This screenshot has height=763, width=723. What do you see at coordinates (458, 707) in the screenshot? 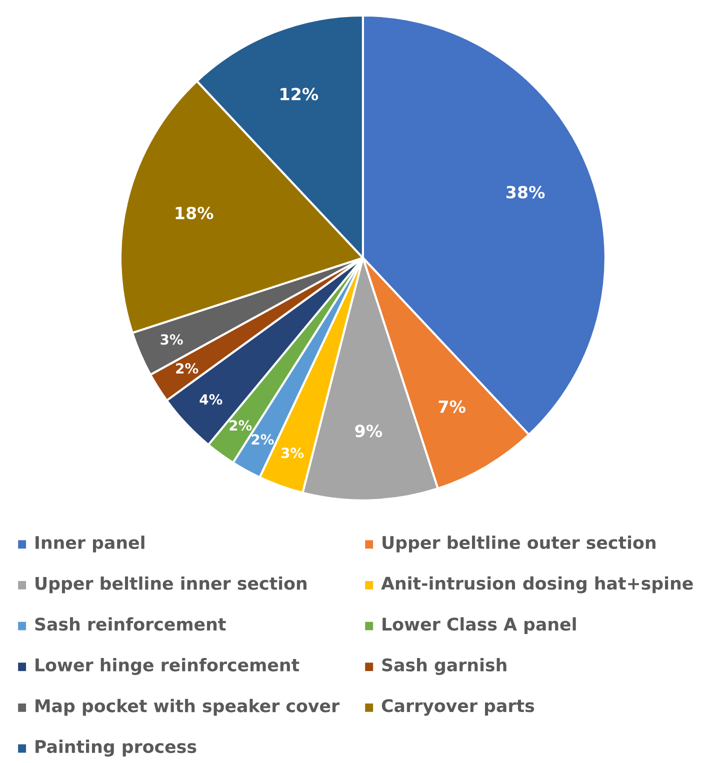
I see `legend-label: Carryover parts` at bounding box center [458, 707].